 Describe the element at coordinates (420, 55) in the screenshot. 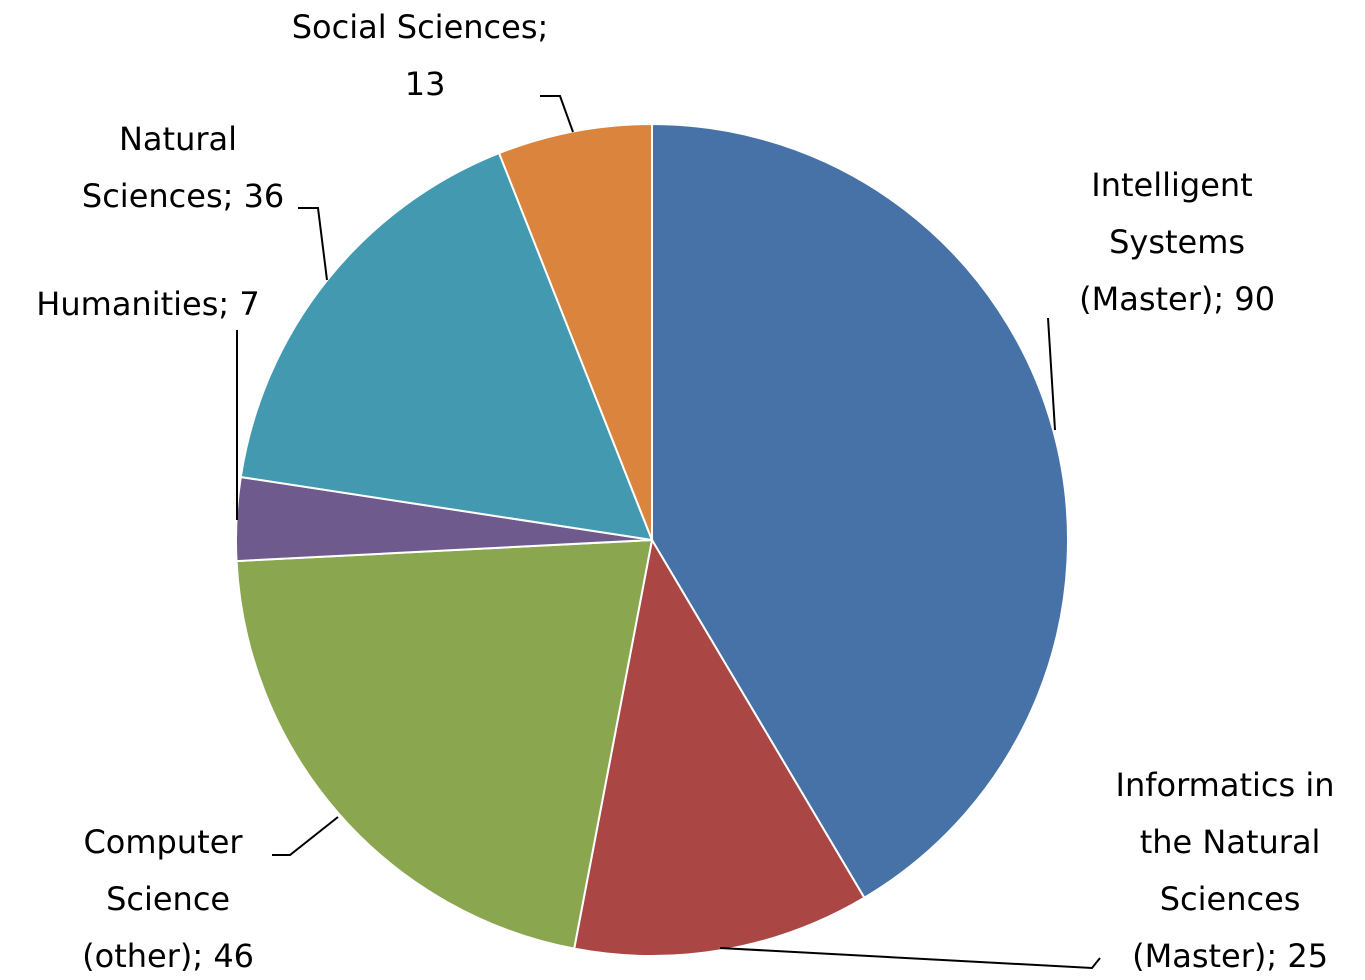

I see `data-label: Social Sciences; 13` at that location.